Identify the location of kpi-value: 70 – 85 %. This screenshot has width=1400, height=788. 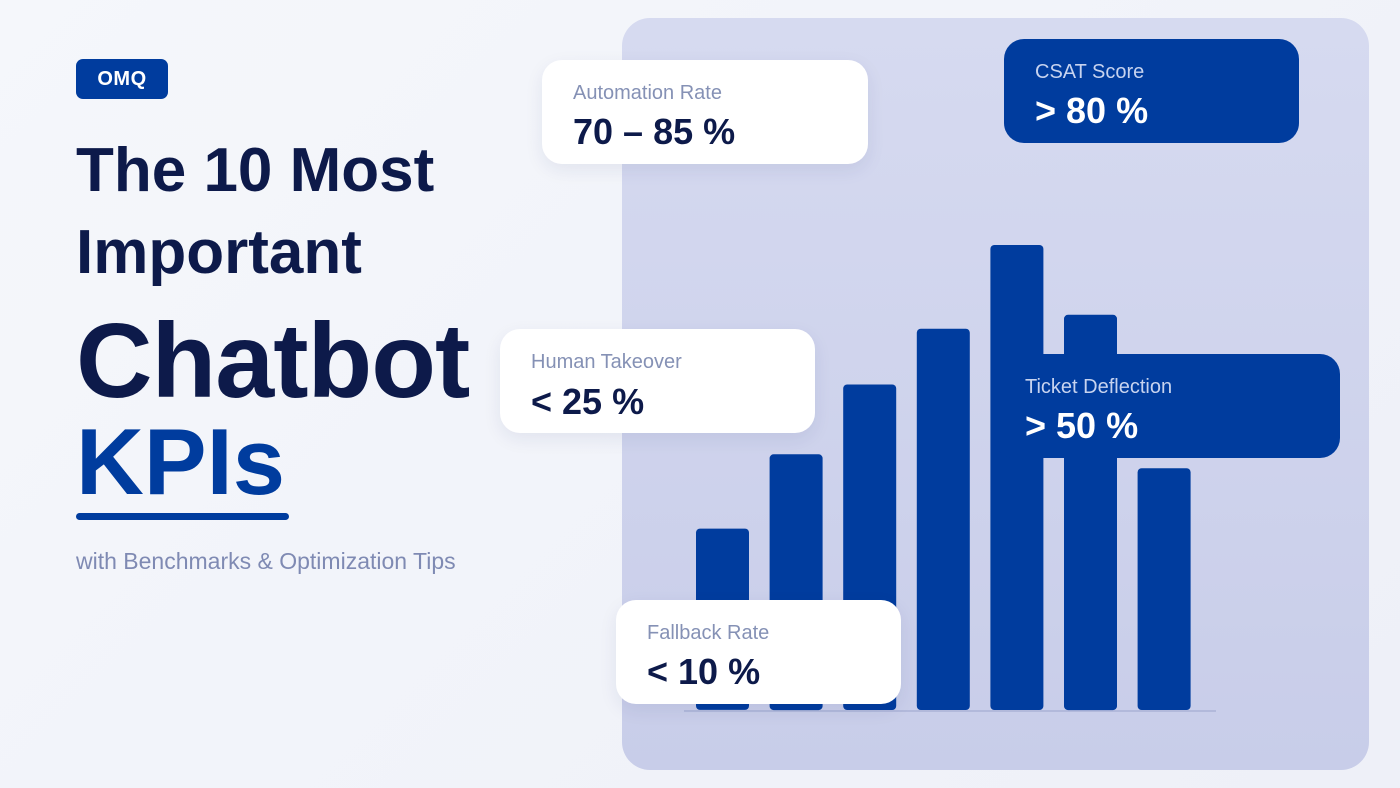
(654, 131).